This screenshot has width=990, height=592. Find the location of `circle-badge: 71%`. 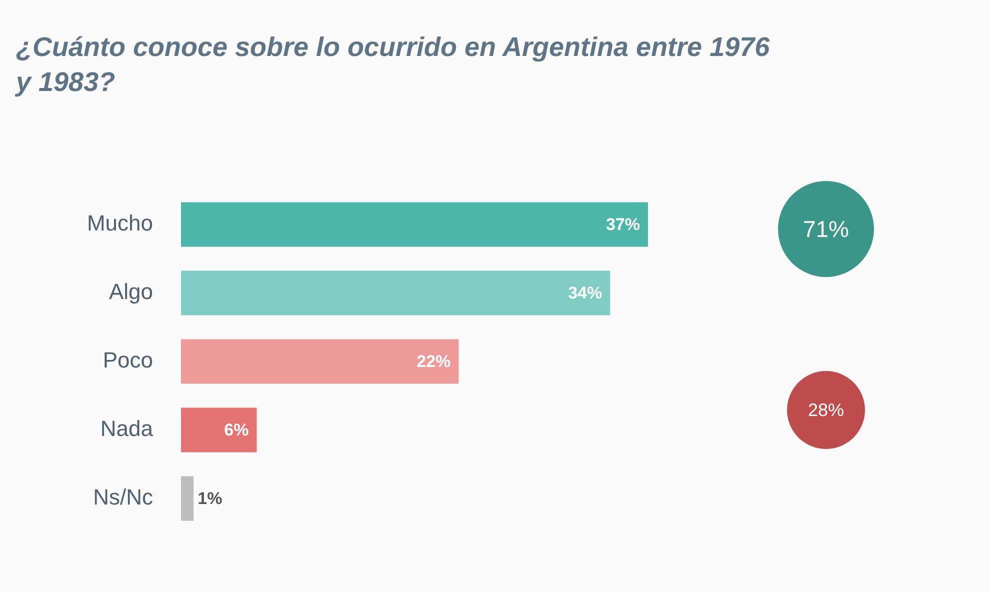

circle-badge: 71% is located at coordinates (826, 229).